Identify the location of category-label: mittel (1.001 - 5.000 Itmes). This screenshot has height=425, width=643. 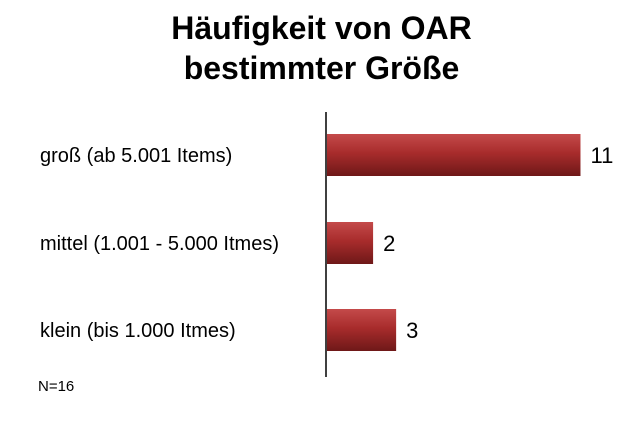
(159, 244).